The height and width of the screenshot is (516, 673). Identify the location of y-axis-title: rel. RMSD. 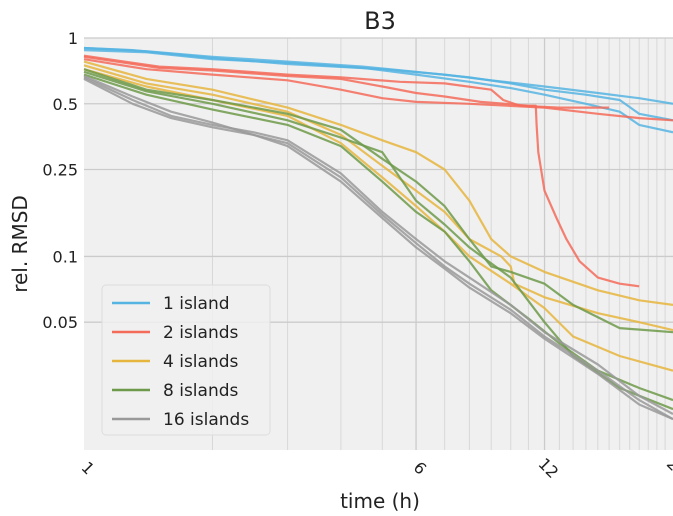
(20, 244).